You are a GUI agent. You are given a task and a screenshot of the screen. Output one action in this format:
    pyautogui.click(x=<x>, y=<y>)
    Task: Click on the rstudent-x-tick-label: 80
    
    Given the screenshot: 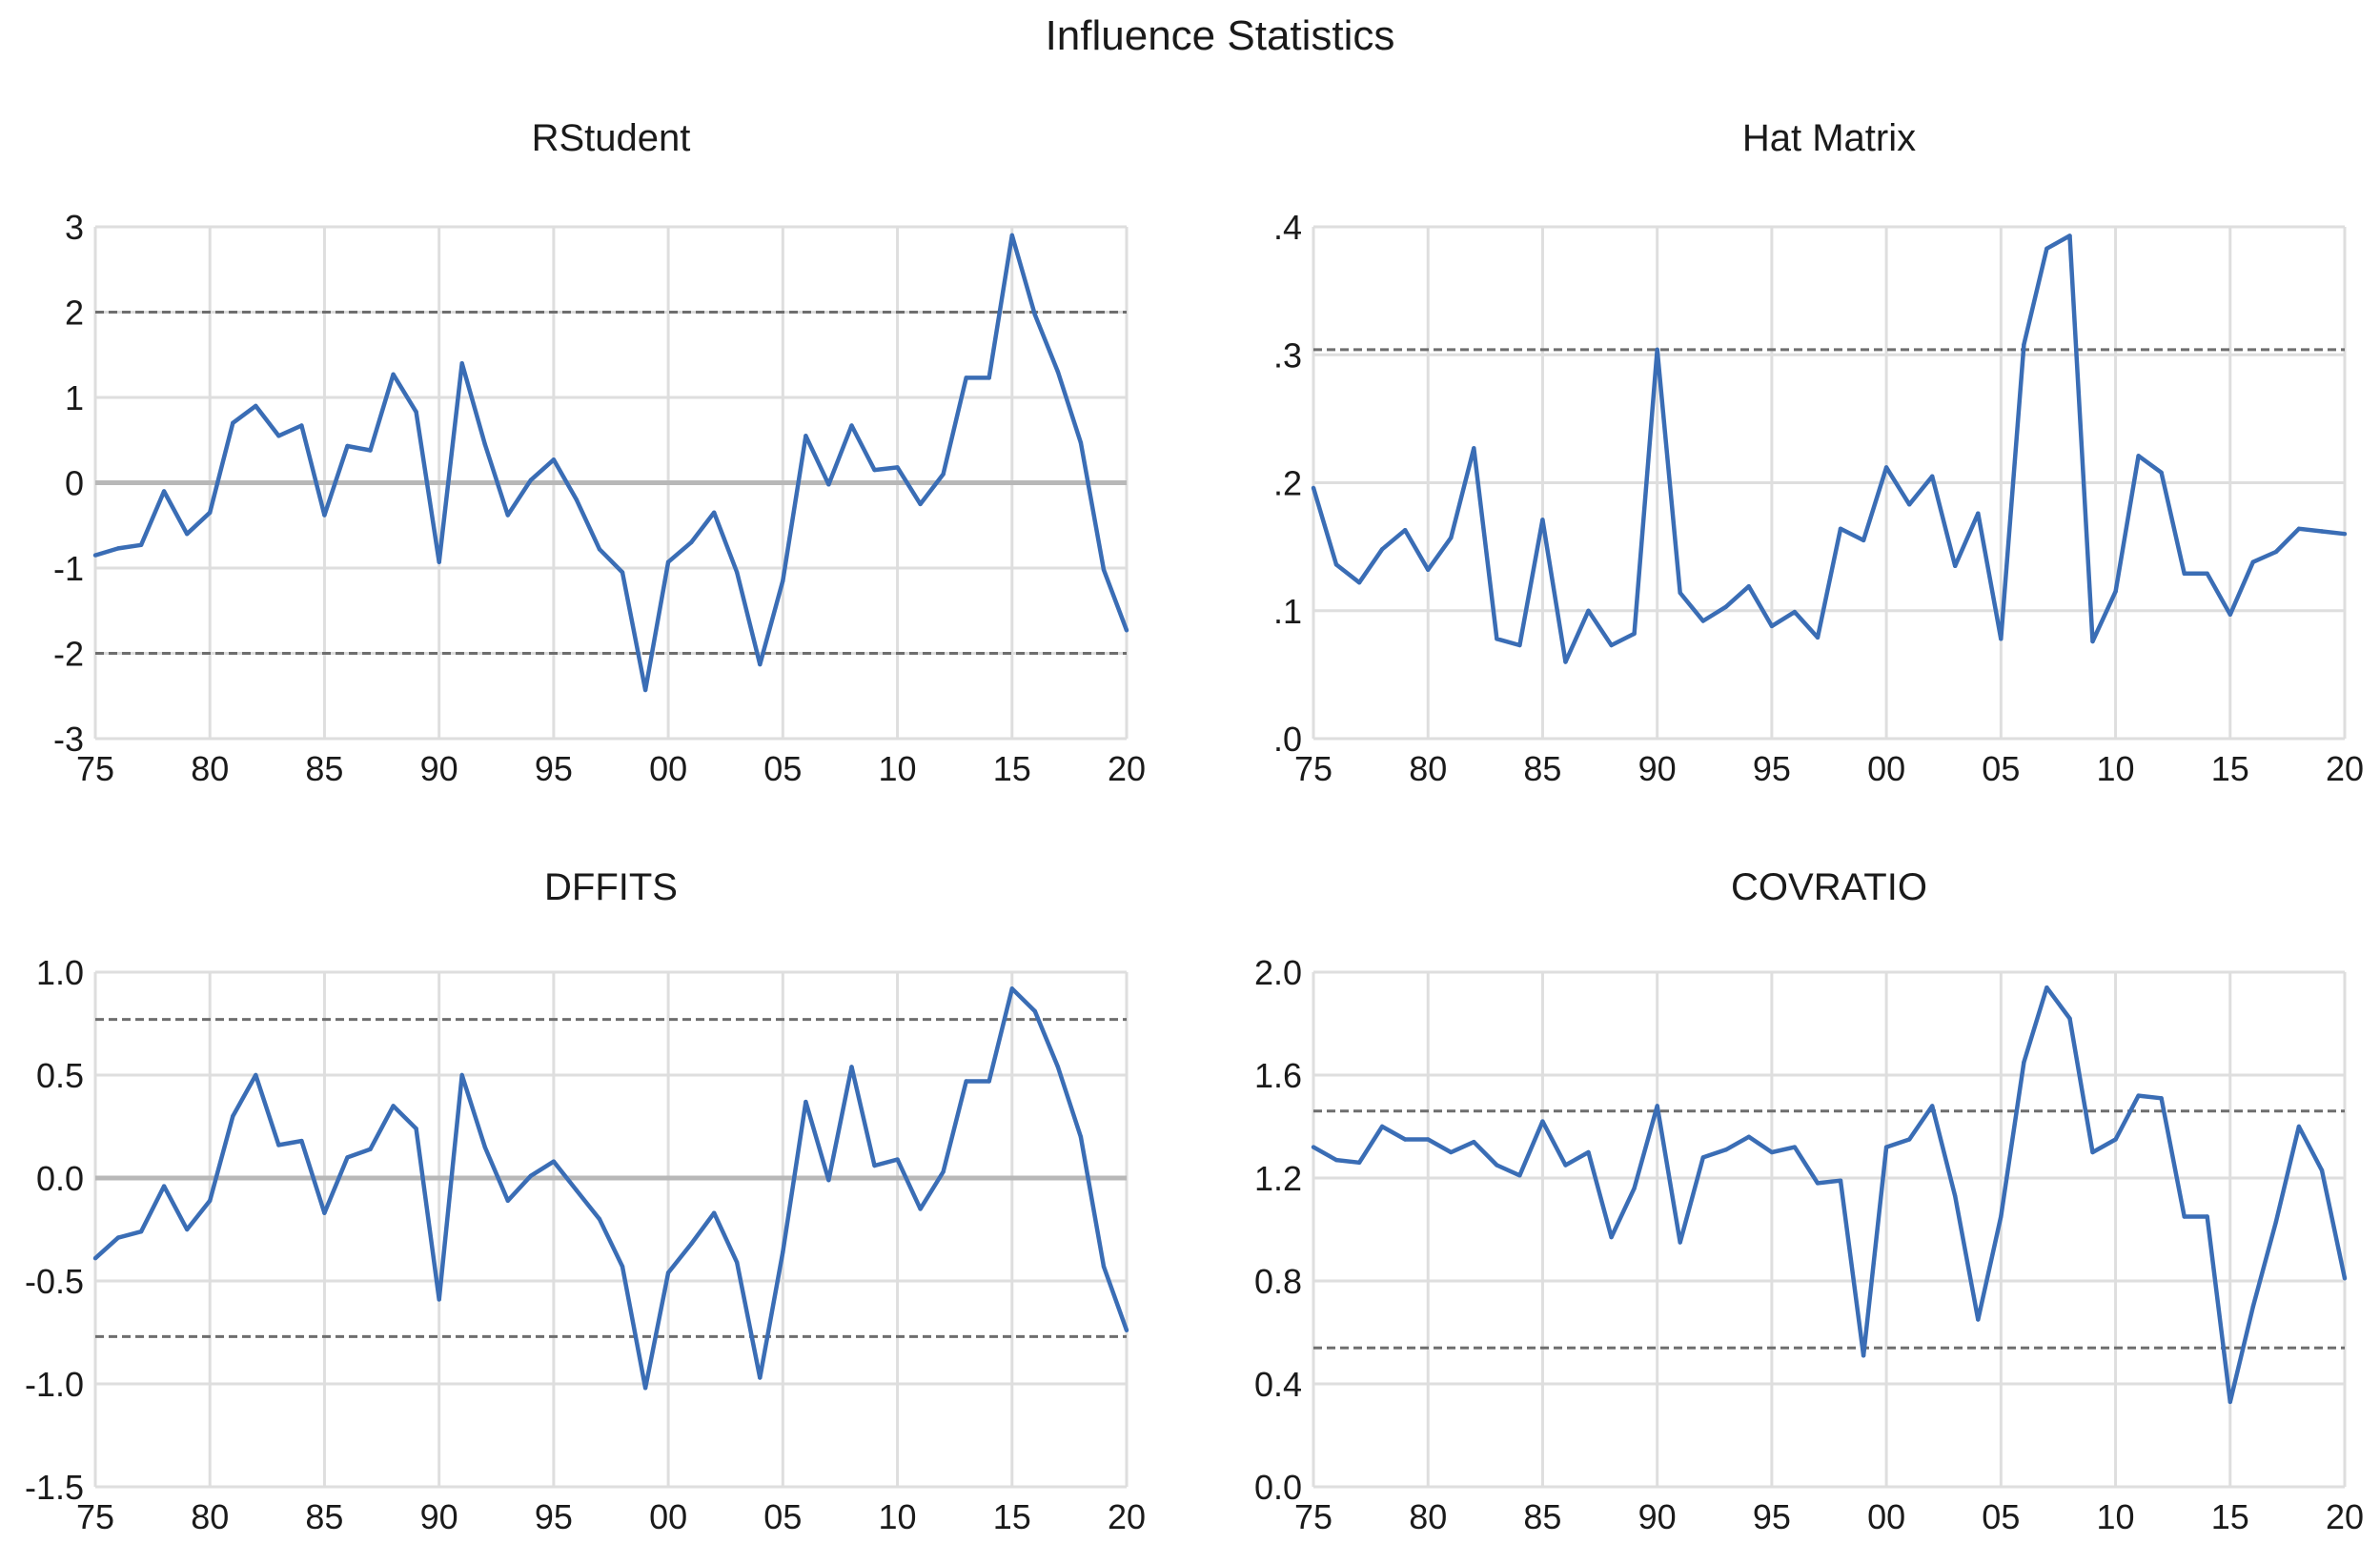 What is the action you would take?
    pyautogui.click(x=210, y=768)
    